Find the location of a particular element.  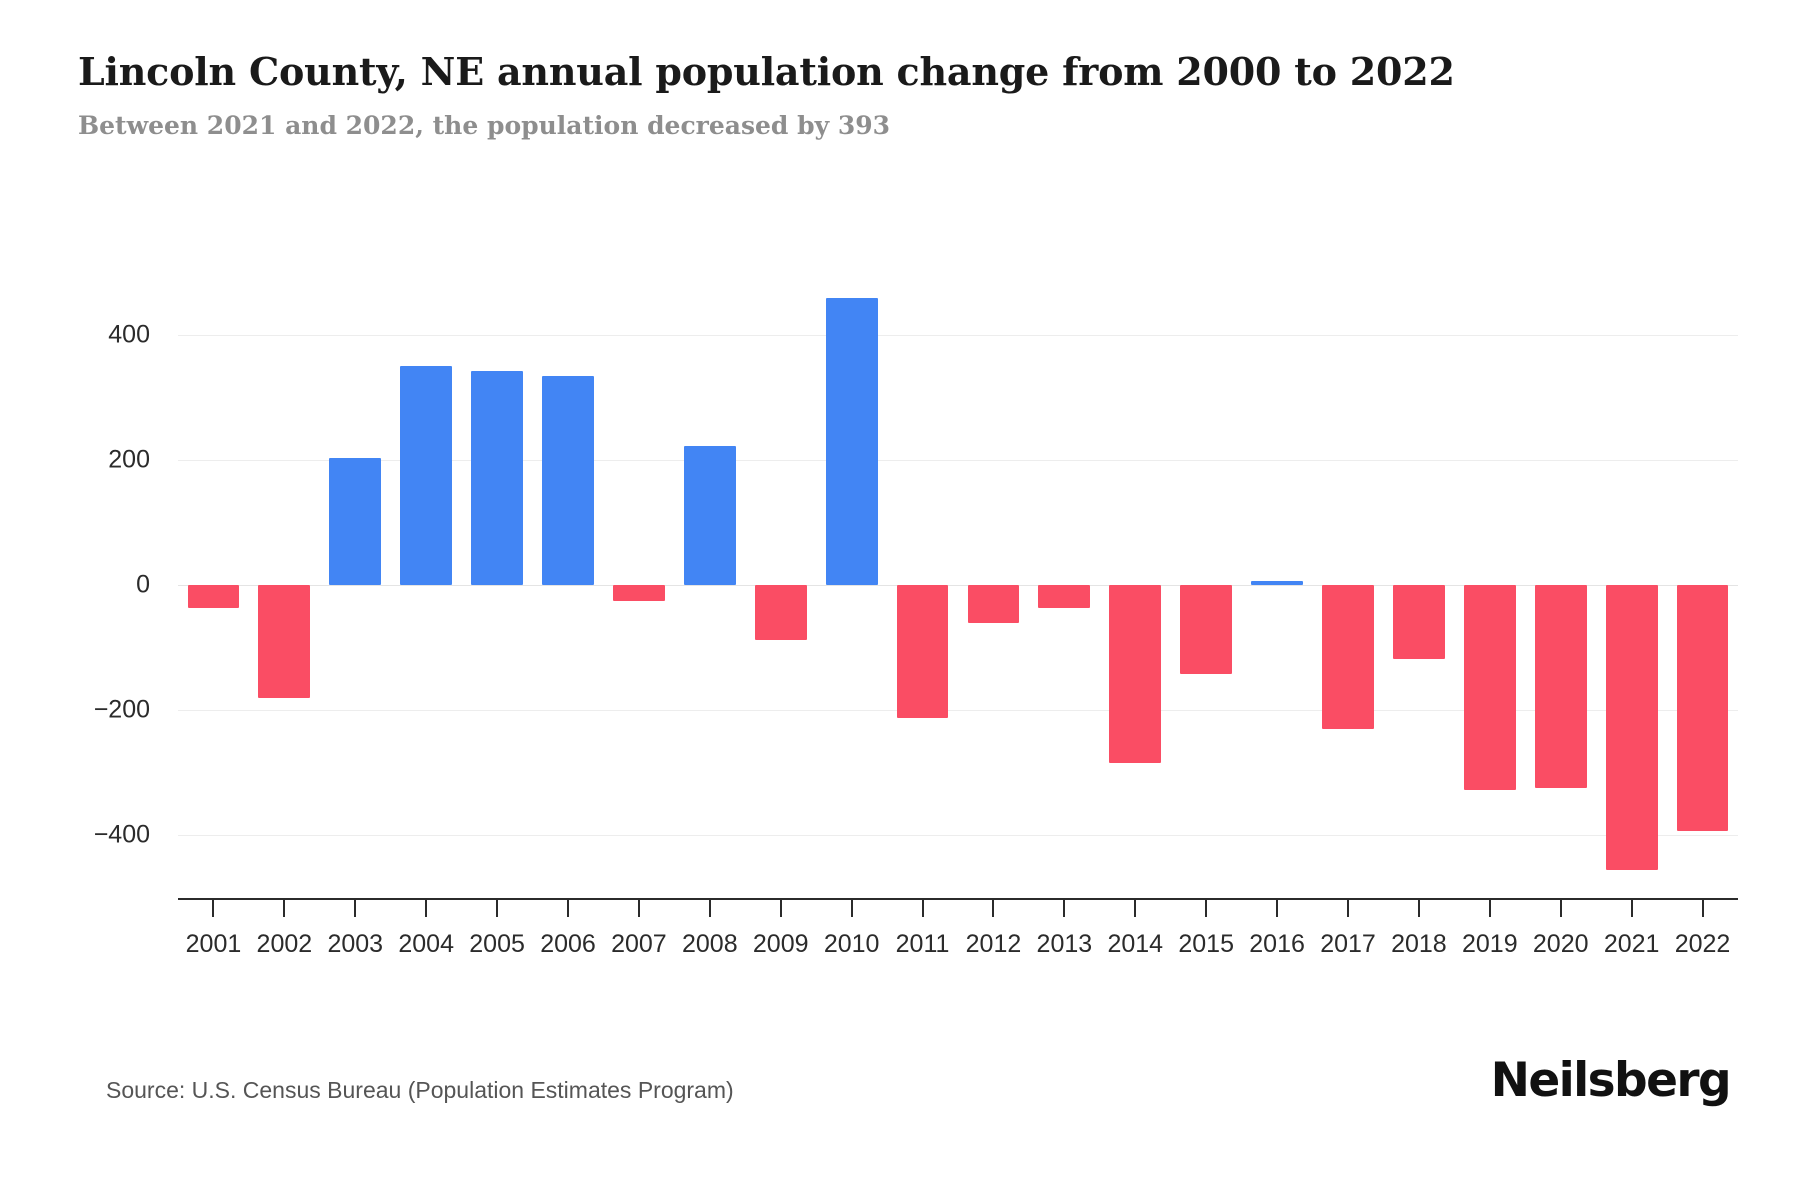

x-axis-label-2012: 2012 is located at coordinates (993, 944).